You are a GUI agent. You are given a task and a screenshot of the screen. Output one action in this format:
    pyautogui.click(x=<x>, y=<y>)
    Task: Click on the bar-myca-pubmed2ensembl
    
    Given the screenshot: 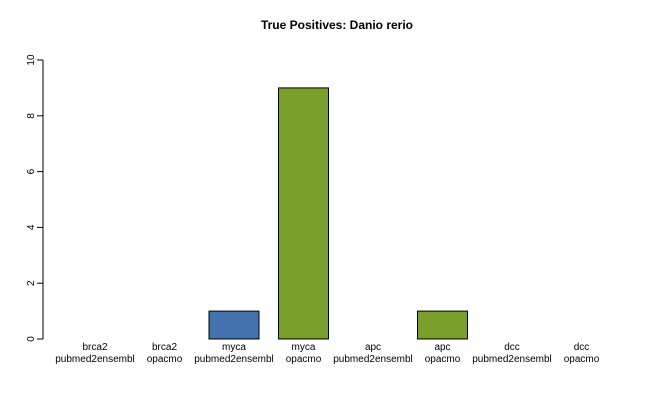 What is the action you would take?
    pyautogui.click(x=234, y=325)
    